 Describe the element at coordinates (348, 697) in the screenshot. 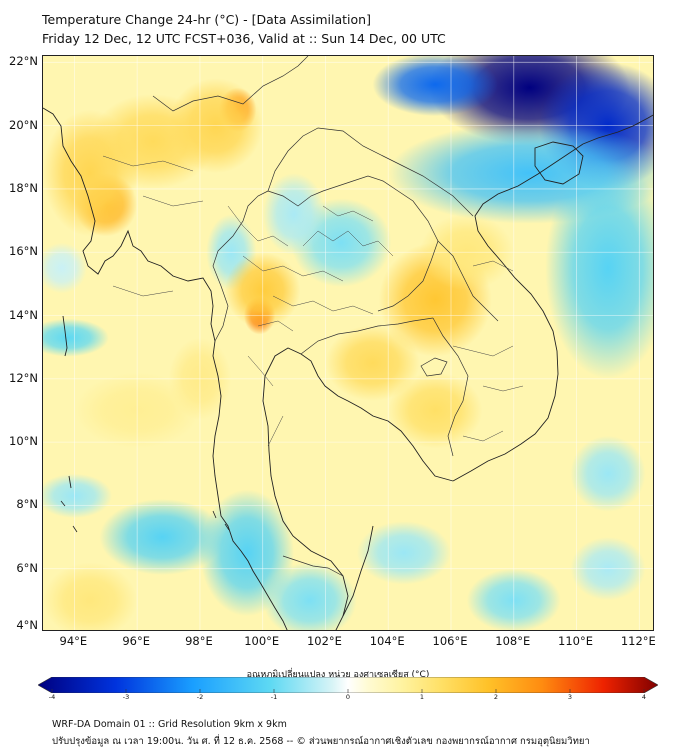

I see `colorbar-tick-label: 0` at that location.